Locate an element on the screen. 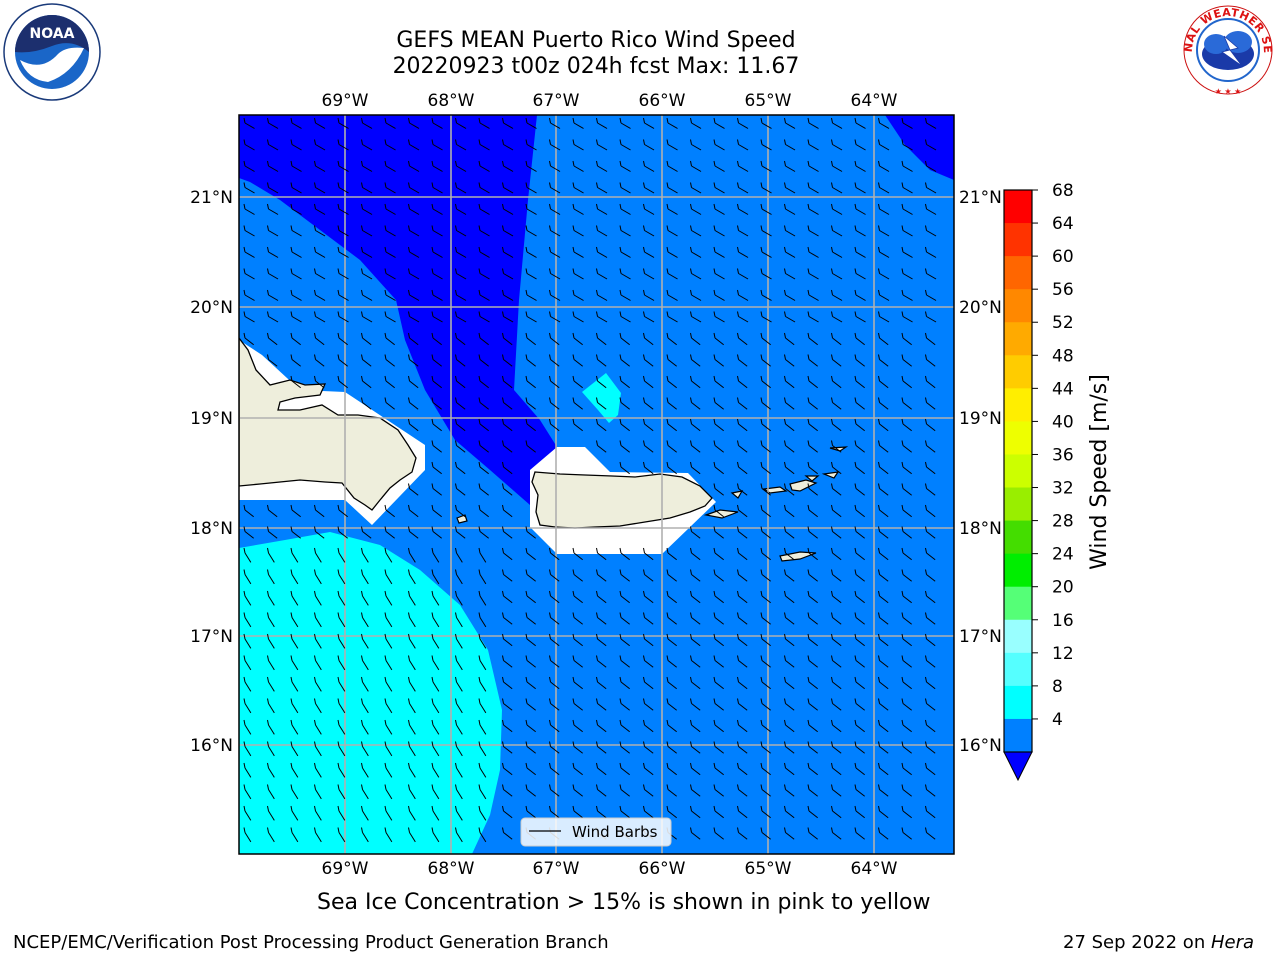  colorbar-tick: 12 is located at coordinates (1063, 654).